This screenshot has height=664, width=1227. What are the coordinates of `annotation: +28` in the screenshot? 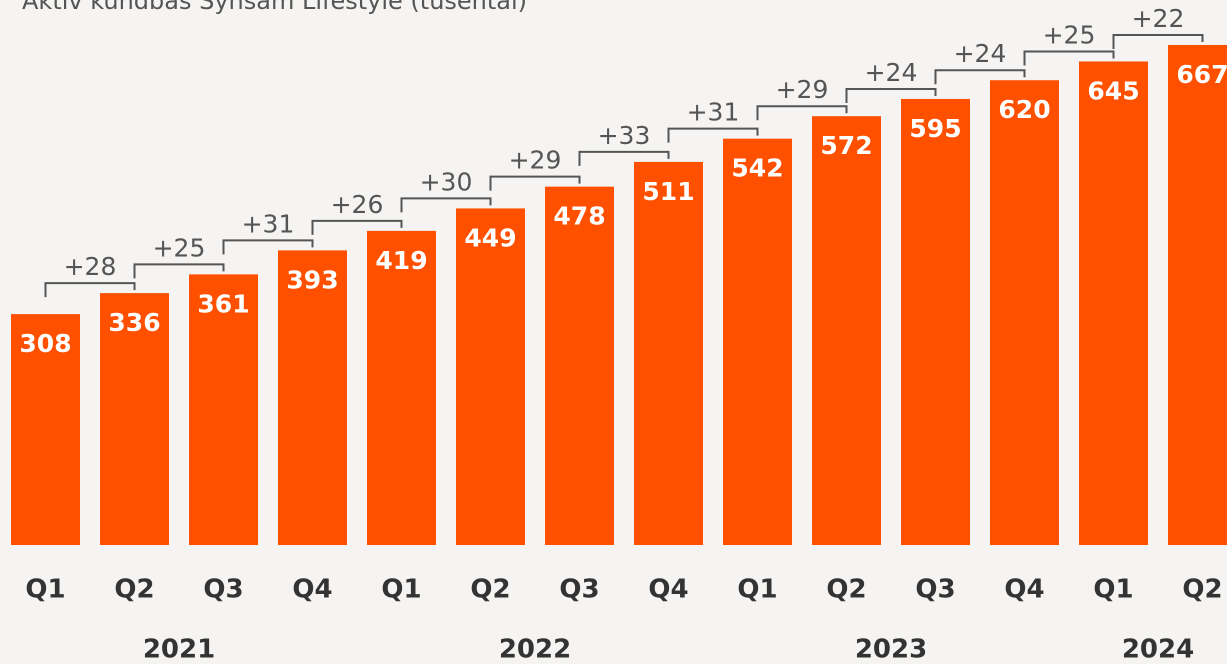 It's located at (90, 266).